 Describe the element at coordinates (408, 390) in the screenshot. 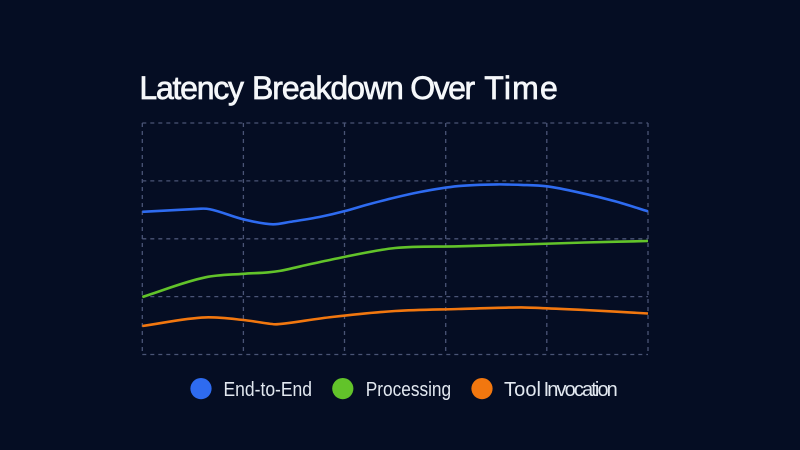

I see `svg-text: Processing` at that location.